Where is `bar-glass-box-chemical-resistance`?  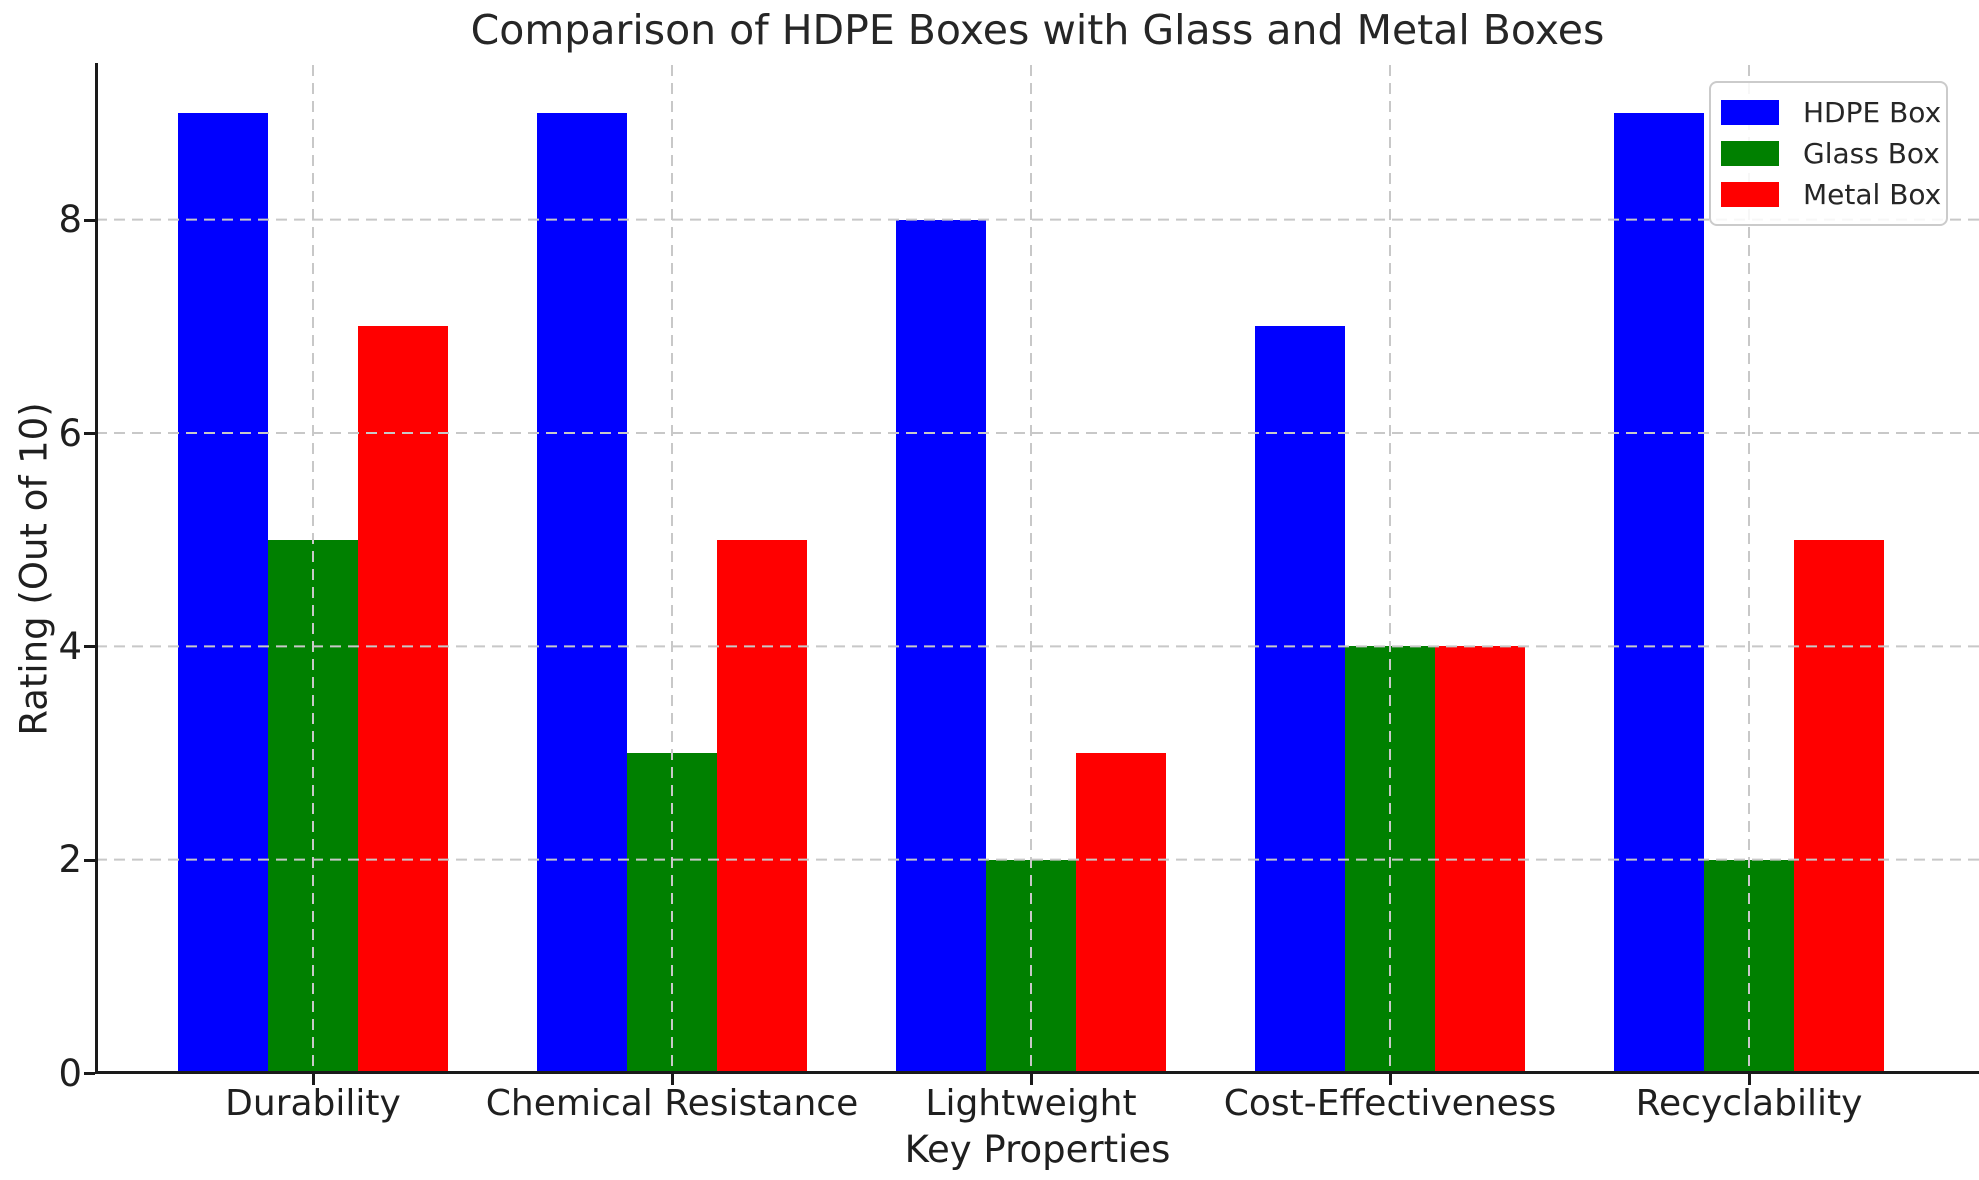 bar-glass-box-chemical-resistance is located at coordinates (672, 913).